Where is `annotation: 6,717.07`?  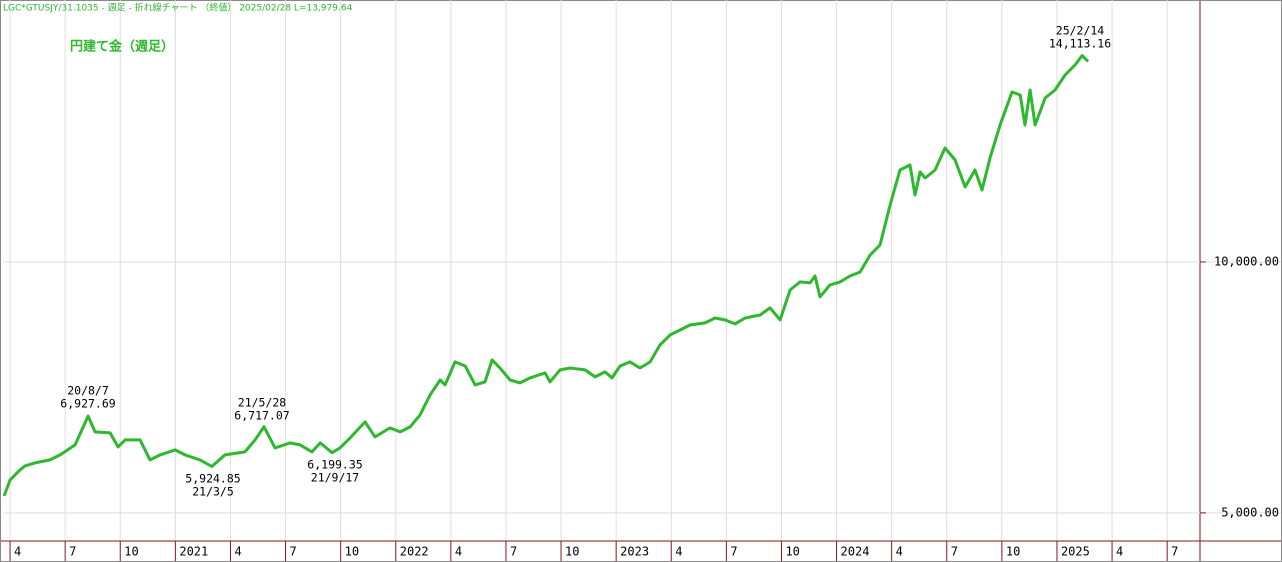
annotation: 6,717.07 is located at coordinates (261, 416).